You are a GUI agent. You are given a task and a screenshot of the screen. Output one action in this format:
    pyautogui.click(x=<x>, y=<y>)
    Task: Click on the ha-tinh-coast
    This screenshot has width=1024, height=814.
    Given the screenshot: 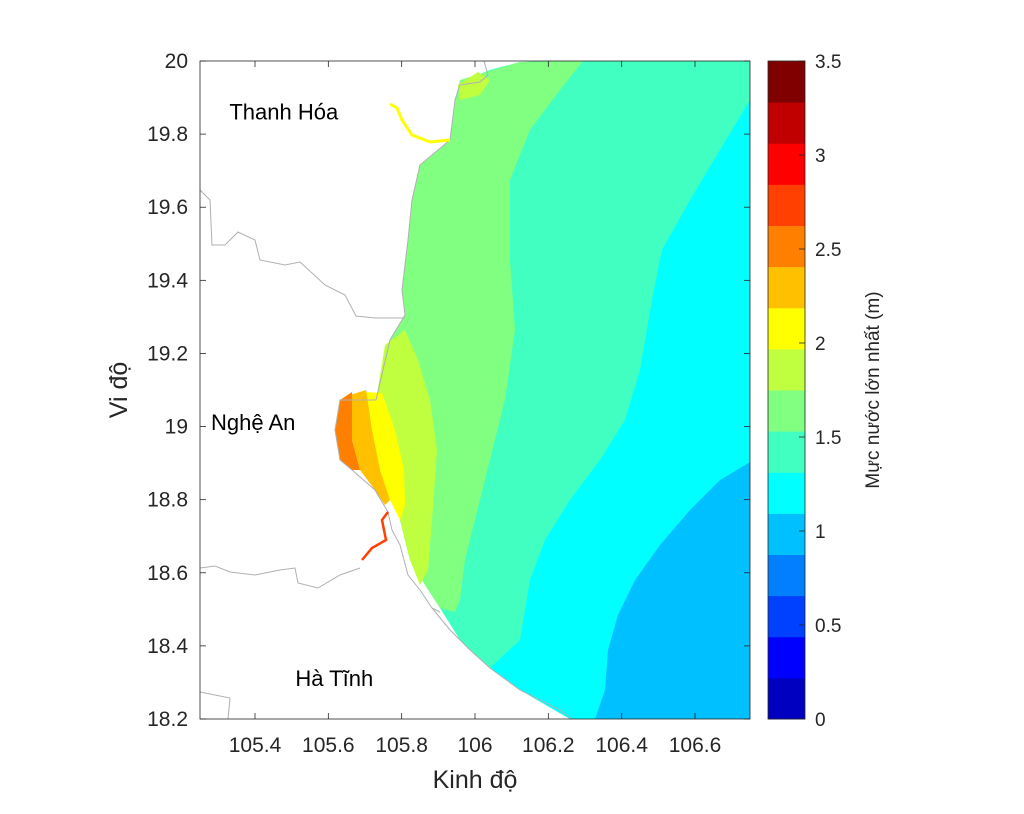 What is the action you would take?
    pyautogui.click(x=502, y=663)
    